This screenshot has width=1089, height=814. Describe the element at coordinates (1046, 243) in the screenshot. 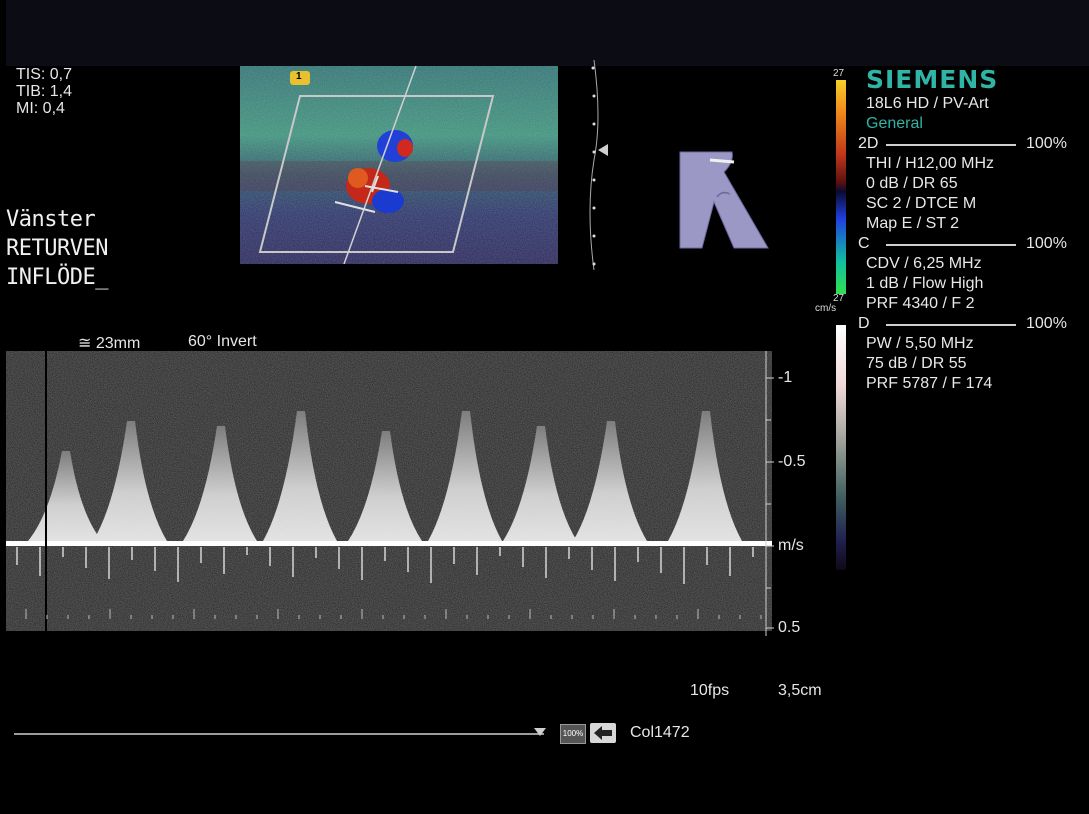

I see `section-c-pct: 100%` at that location.